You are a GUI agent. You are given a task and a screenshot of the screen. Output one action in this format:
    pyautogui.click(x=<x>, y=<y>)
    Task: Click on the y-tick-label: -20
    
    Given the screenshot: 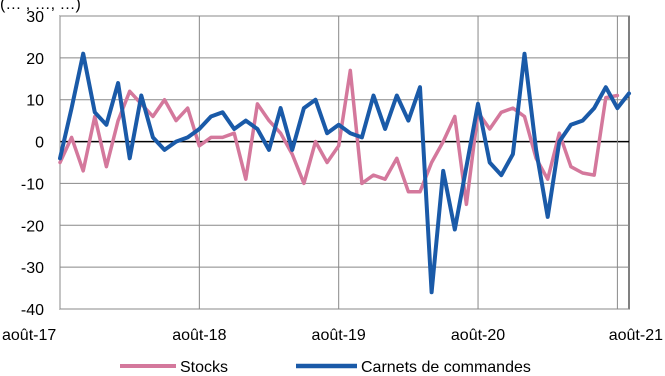 What is the action you would take?
    pyautogui.click(x=32, y=226)
    